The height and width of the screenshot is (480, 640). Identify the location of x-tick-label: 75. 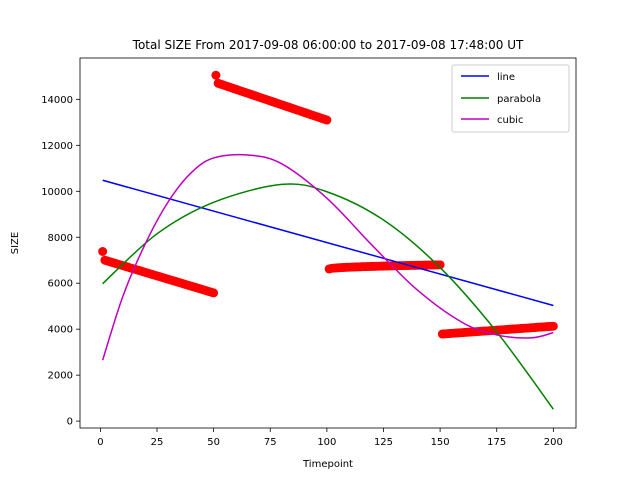
(270, 442).